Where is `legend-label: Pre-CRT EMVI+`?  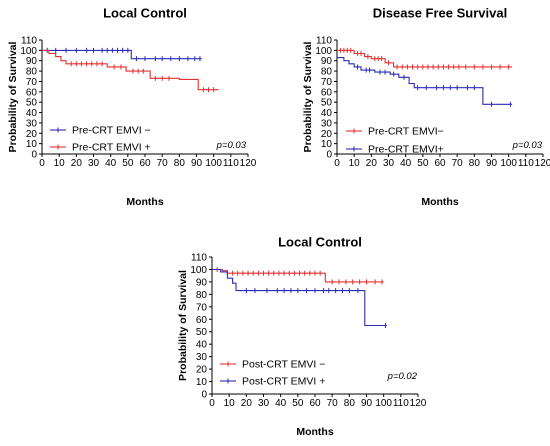 legend-label: Pre-CRT EMVI+ is located at coordinates (406, 150).